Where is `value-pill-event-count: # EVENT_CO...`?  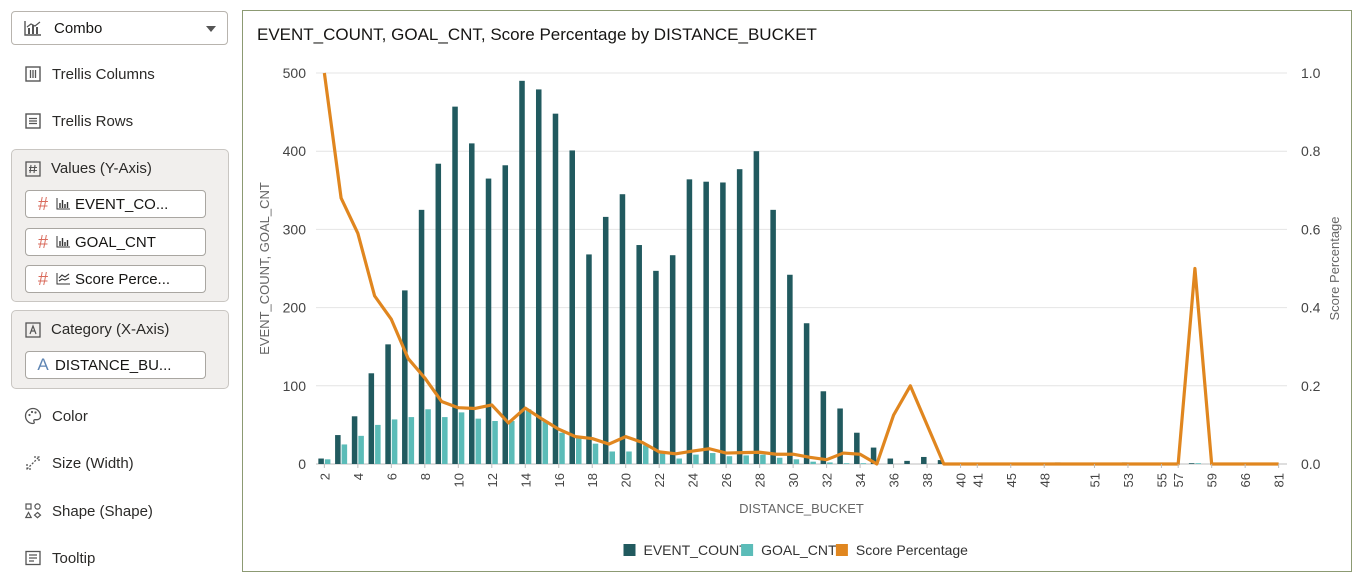 value-pill-event-count: # EVENT_CO... is located at coordinates (115, 204).